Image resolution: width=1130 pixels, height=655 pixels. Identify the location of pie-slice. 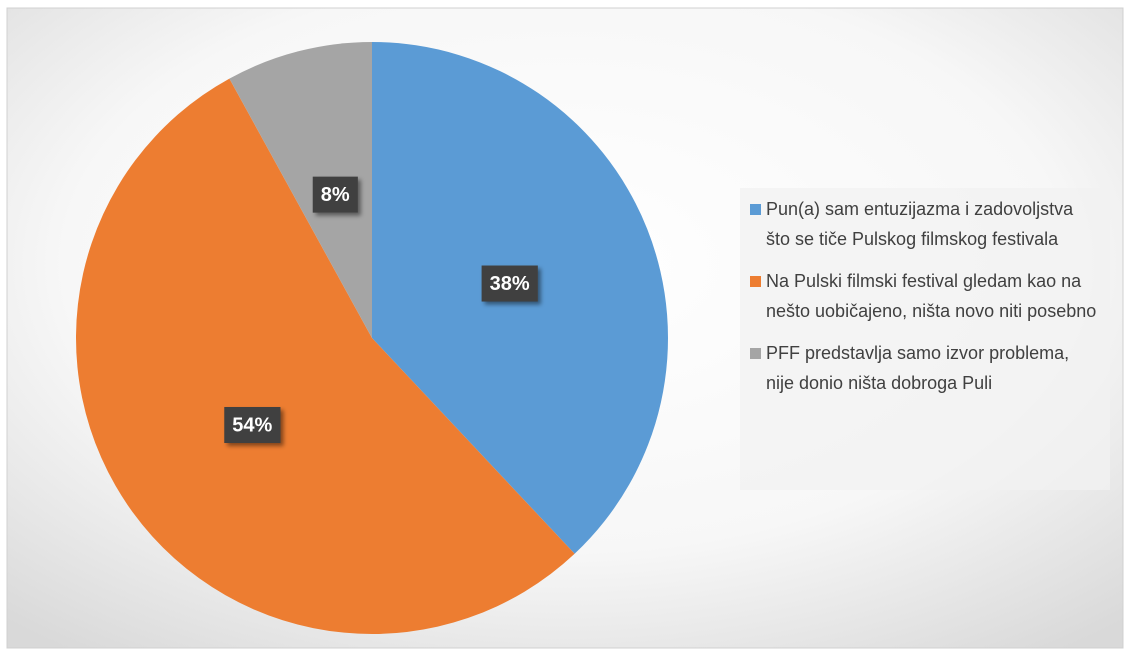
(300, 190).